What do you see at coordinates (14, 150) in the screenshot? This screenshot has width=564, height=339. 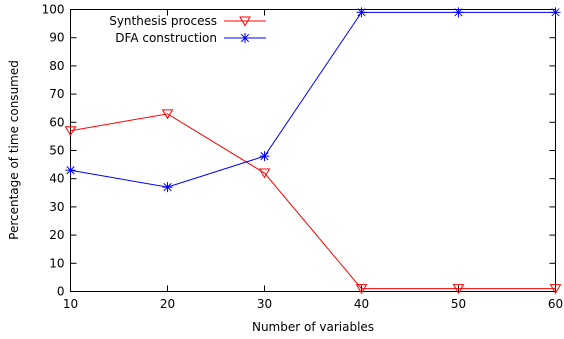 I see `y-axis-label: Percentage of time consumed` at bounding box center [14, 150].